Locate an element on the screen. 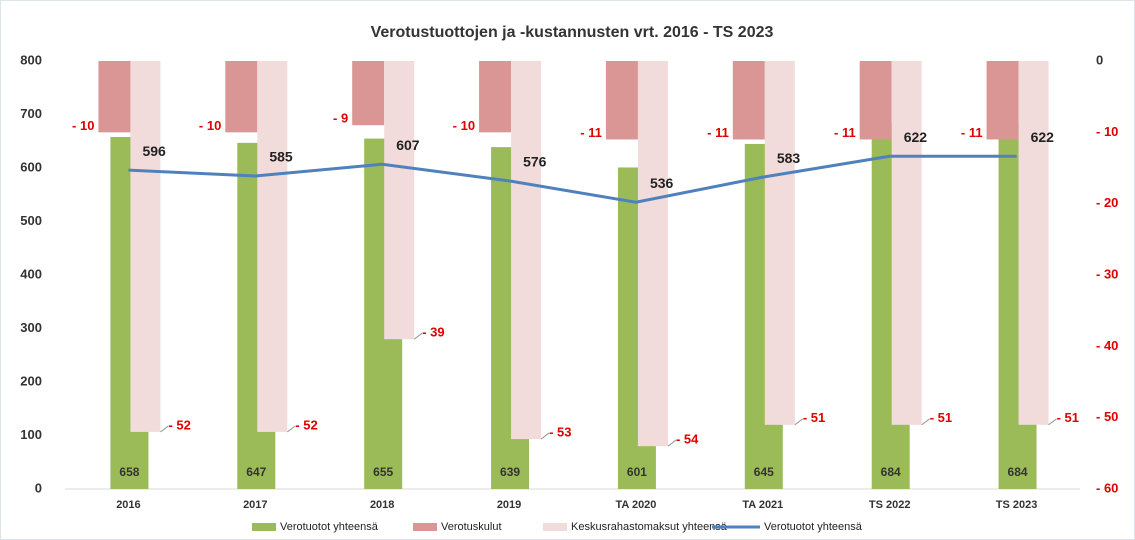 This screenshot has width=1135, height=540. data-label: - 54 is located at coordinates (687, 439).